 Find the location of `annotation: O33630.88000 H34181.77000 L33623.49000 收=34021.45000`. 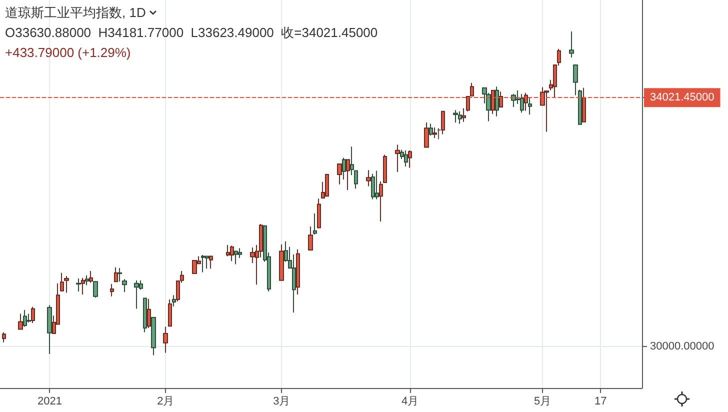

annotation: O33630.88000 H34181.77000 L33623.49000 收=34021.45000 is located at coordinates (191, 33).